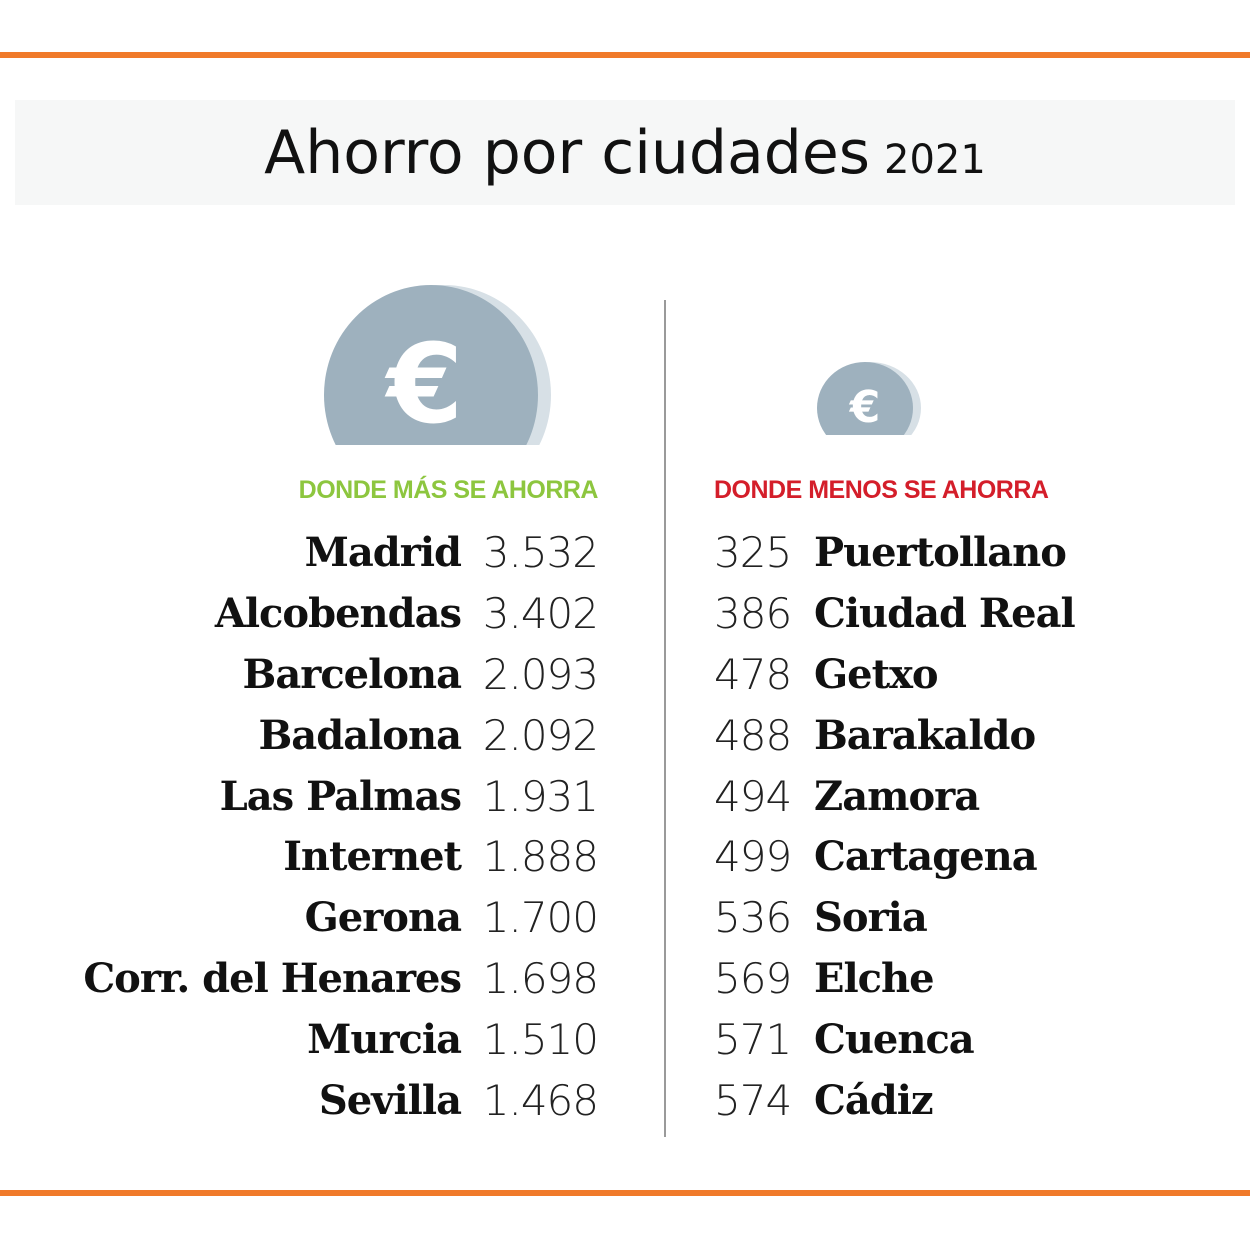 Image resolution: width=1250 pixels, height=1250 pixels. I want to click on title-year: 2021, so click(935, 159).